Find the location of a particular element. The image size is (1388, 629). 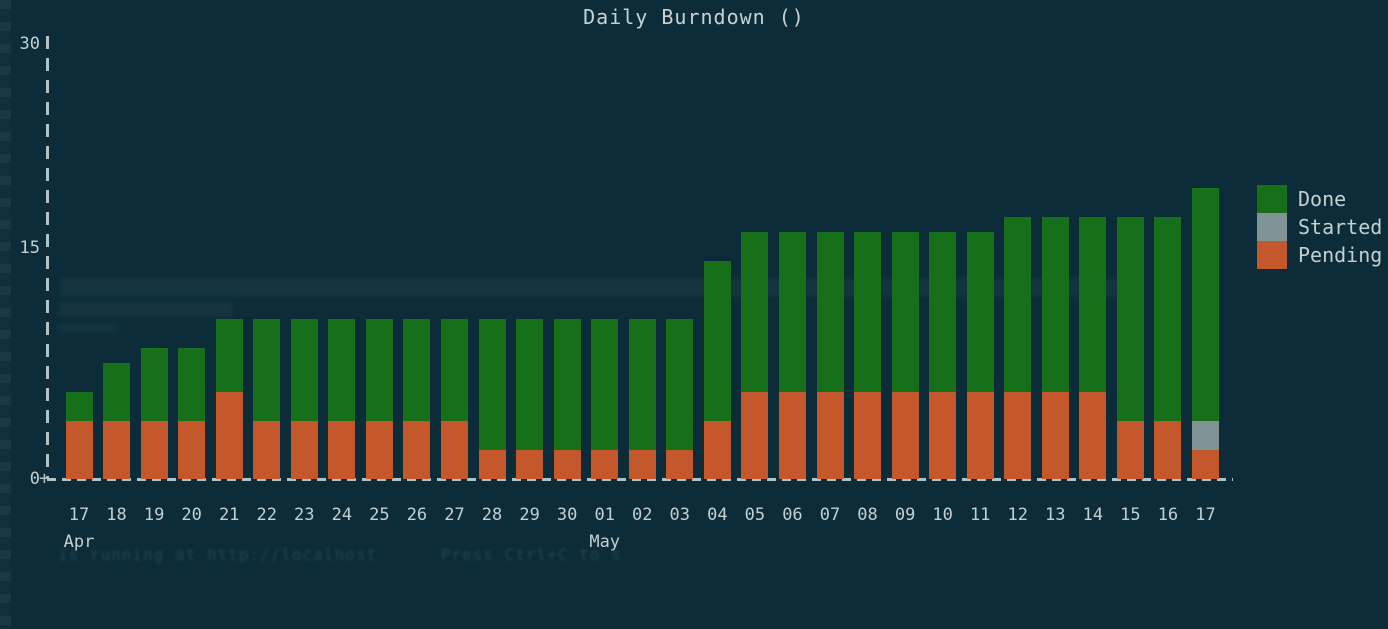

bar-20-pending is located at coordinates (830, 435).